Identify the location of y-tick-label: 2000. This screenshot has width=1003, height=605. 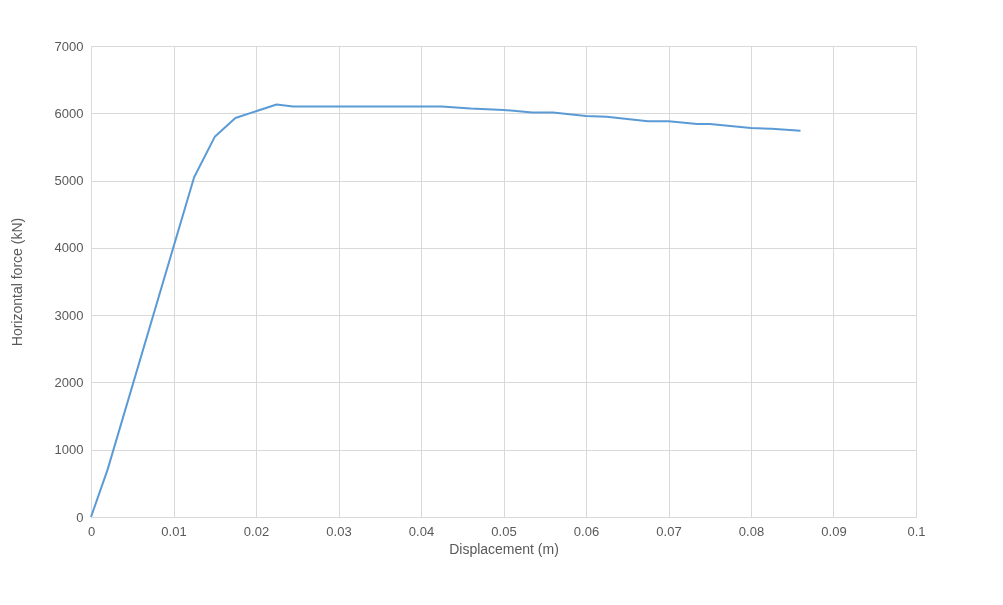
(69, 382).